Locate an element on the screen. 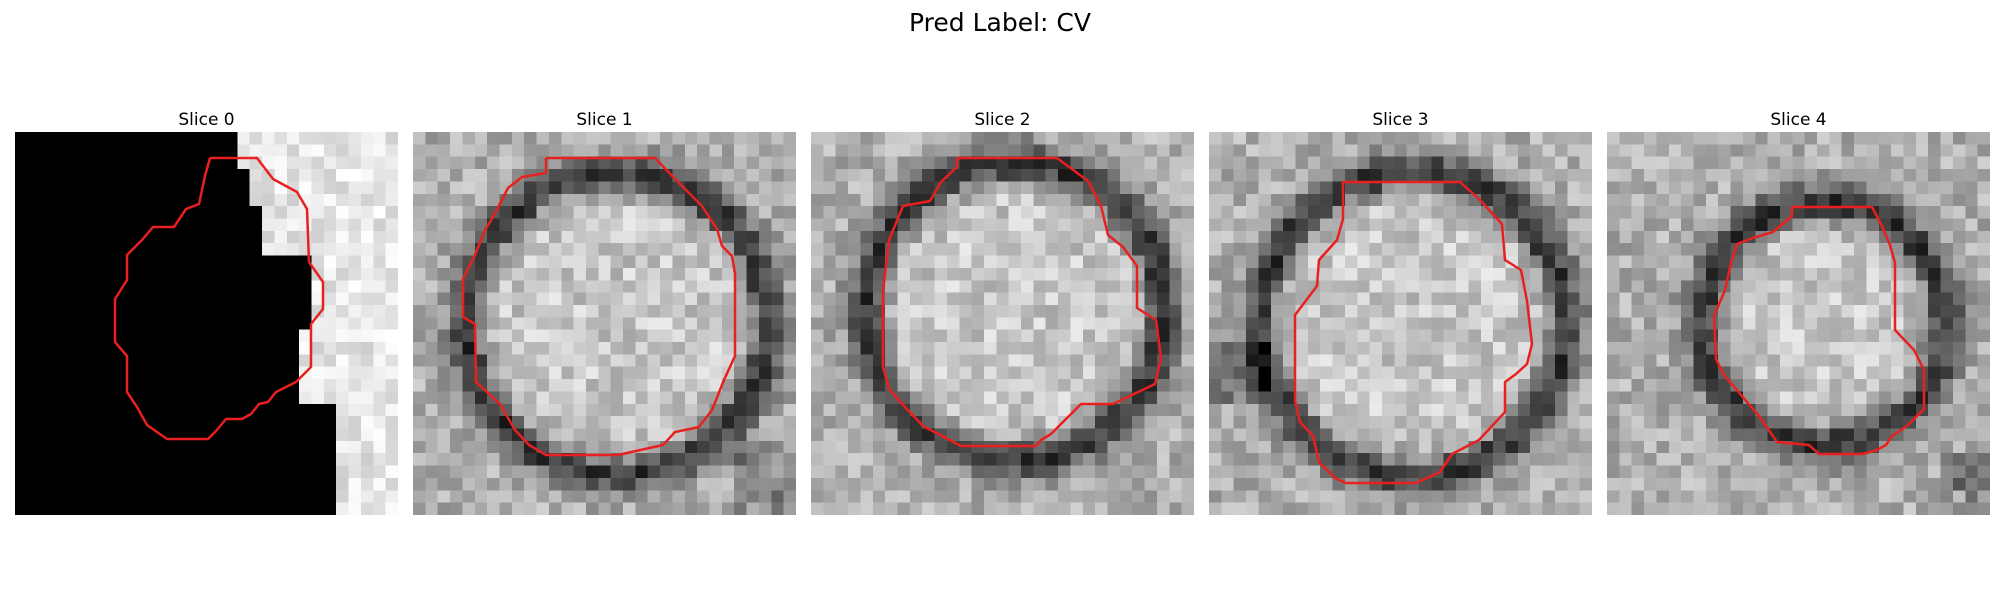 The height and width of the screenshot is (600, 2000). slice-title: Slice 2 is located at coordinates (1002, 120).